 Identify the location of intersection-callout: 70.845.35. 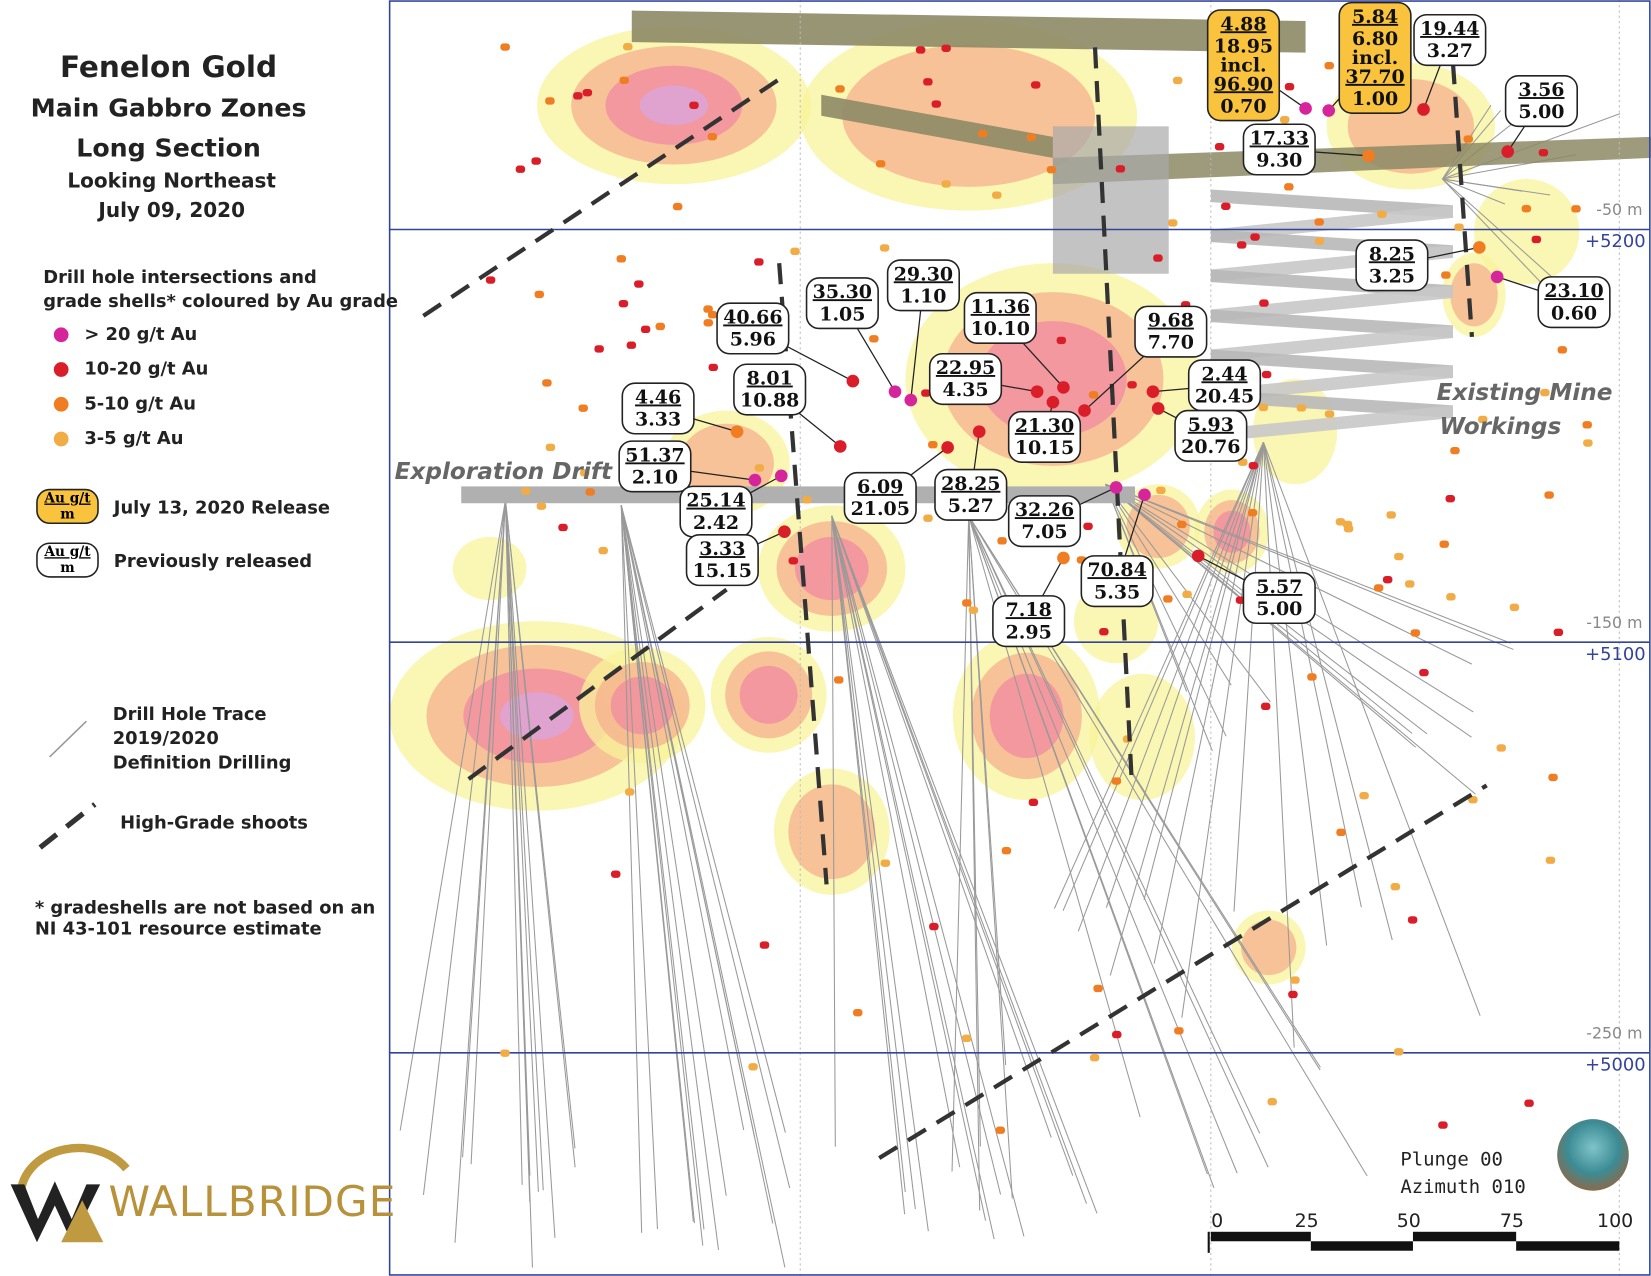
(1117, 548).